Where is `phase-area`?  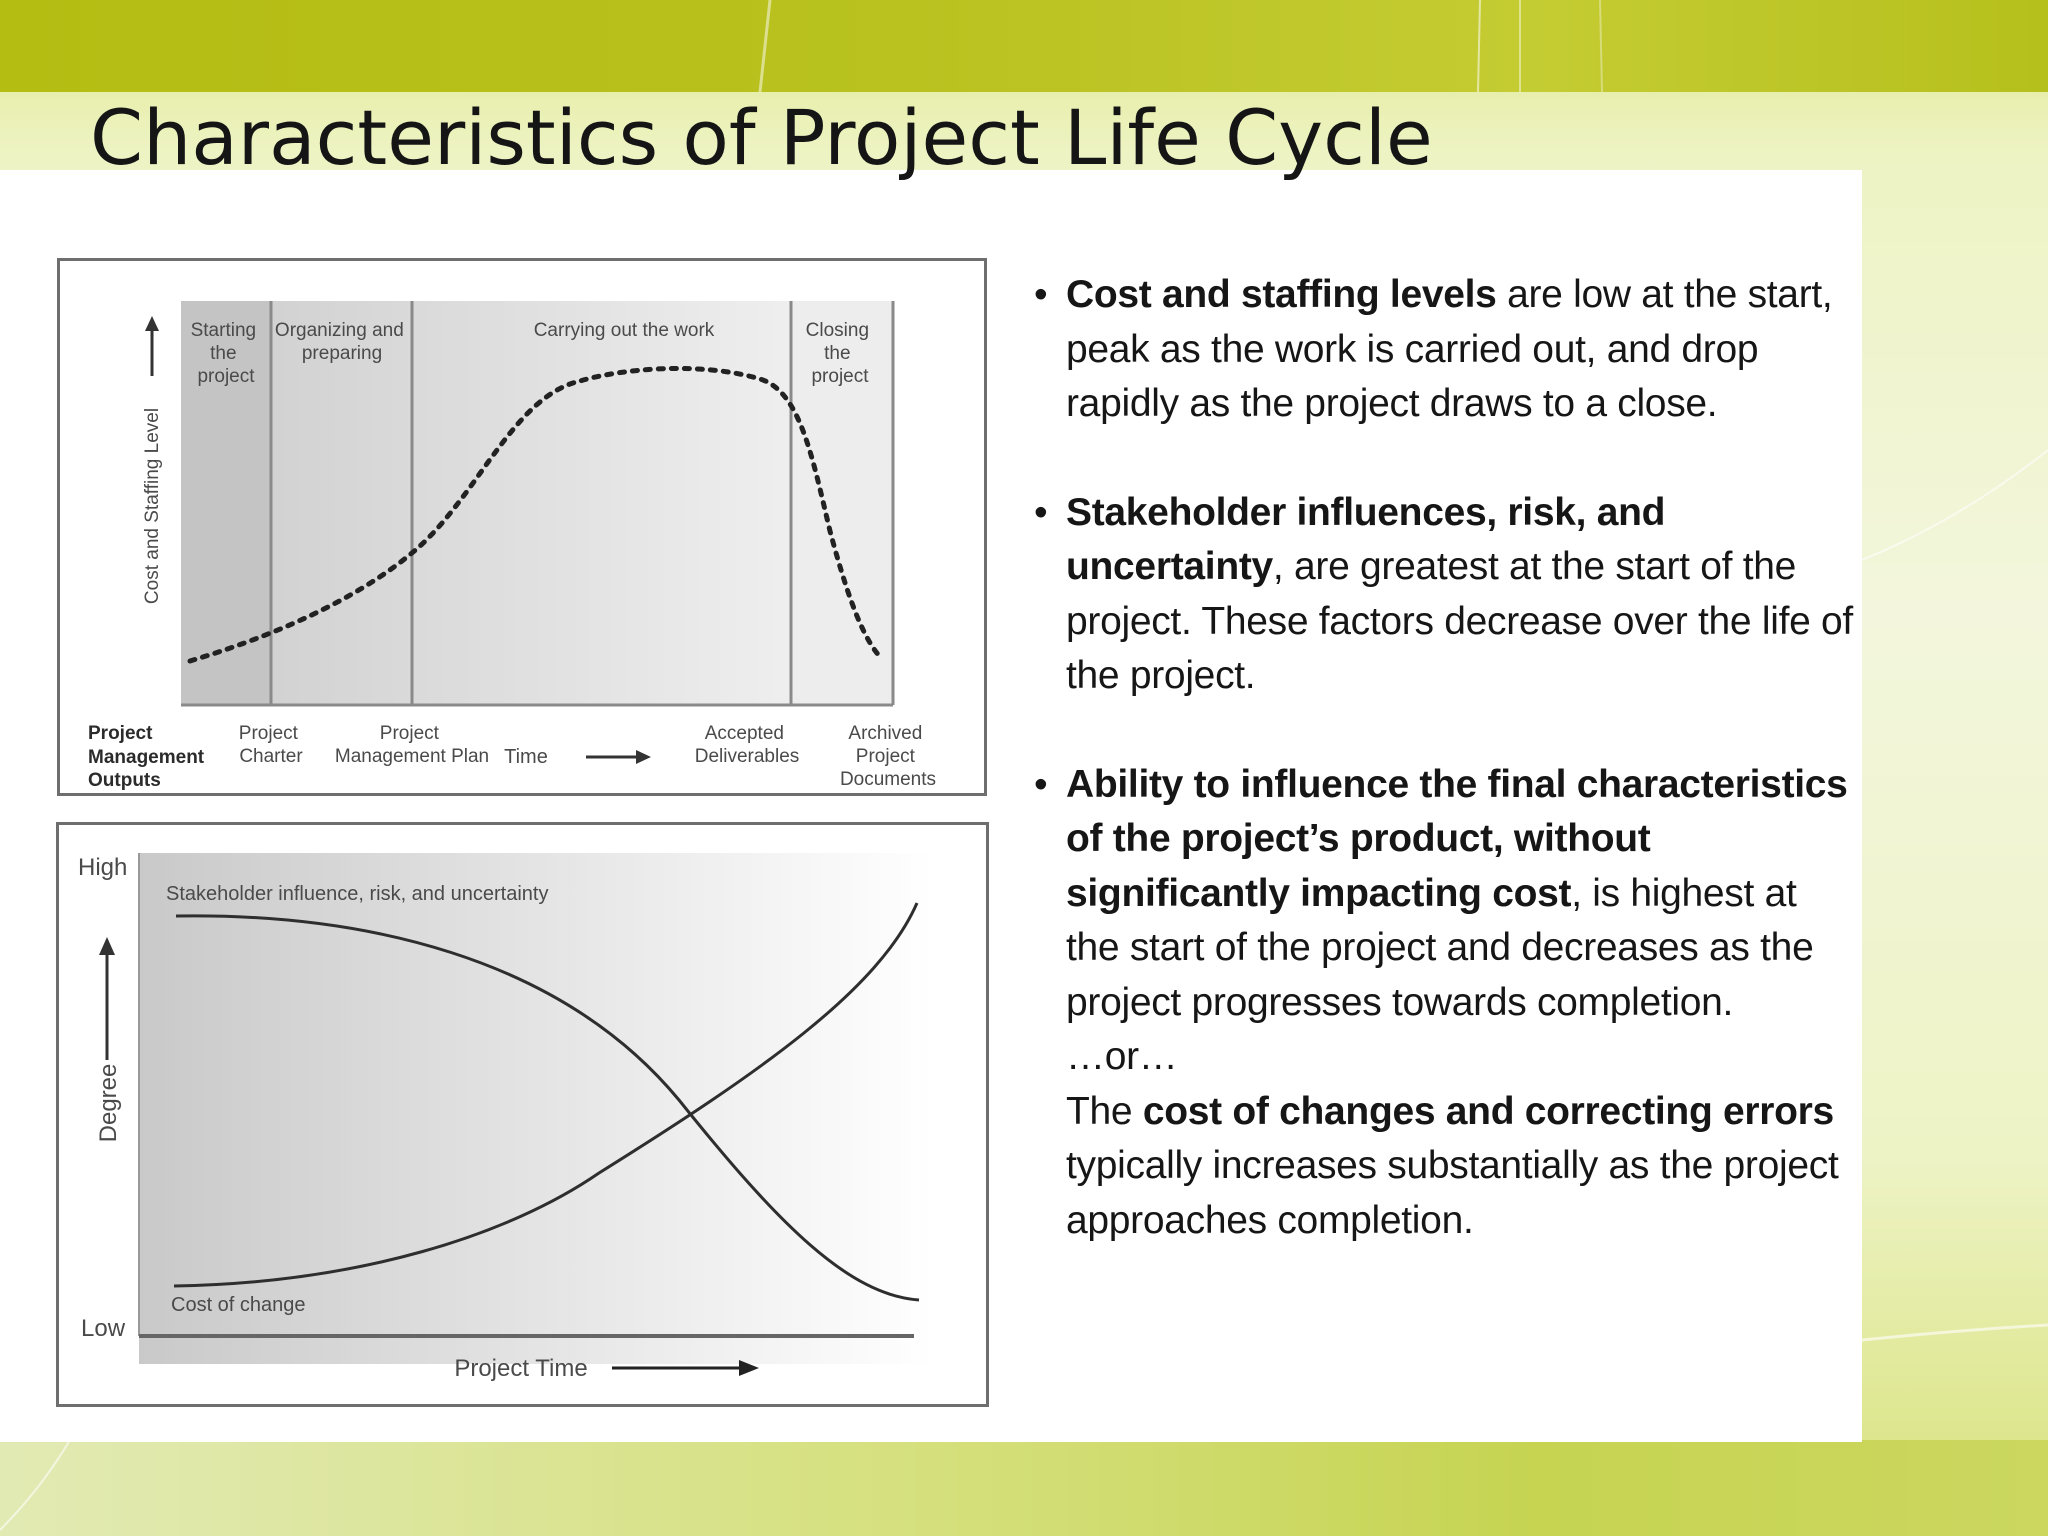 phase-area is located at coordinates (537, 503).